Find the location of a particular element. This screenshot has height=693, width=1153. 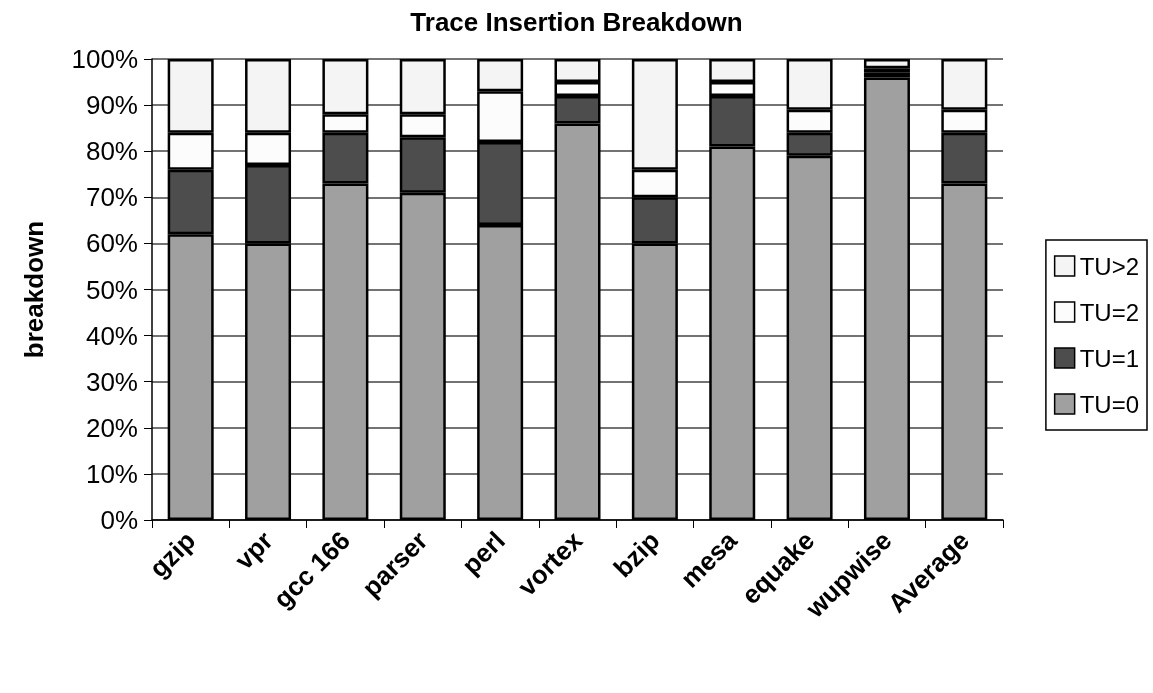

y-tick-label: 100% is located at coordinates (104, 59).